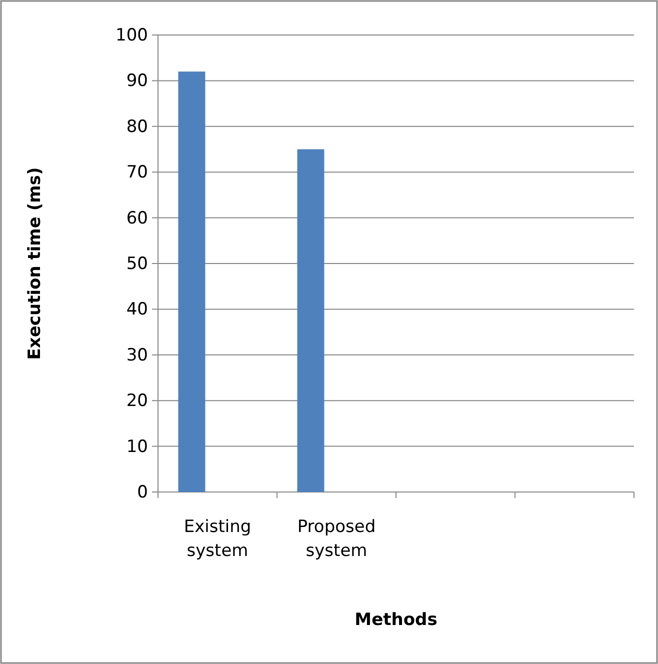 The image size is (658, 664). I want to click on y-tick-label: 0, so click(142, 492).